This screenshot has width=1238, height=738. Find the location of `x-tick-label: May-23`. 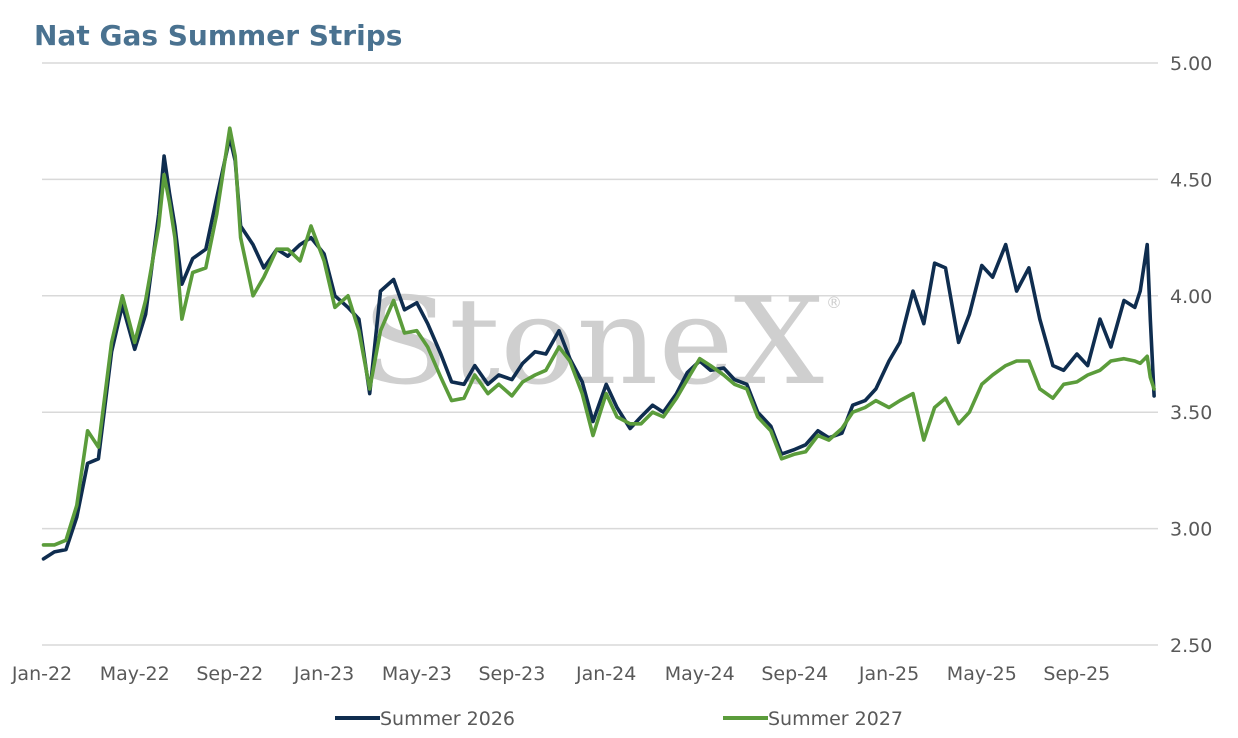

x-tick-label: May-23 is located at coordinates (417, 674).